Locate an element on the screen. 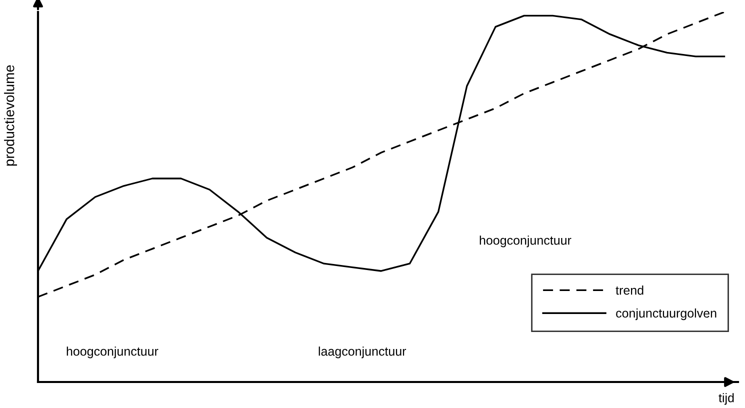 This screenshot has height=408, width=745. y-axis-title: productievolume is located at coordinates (10, 115).